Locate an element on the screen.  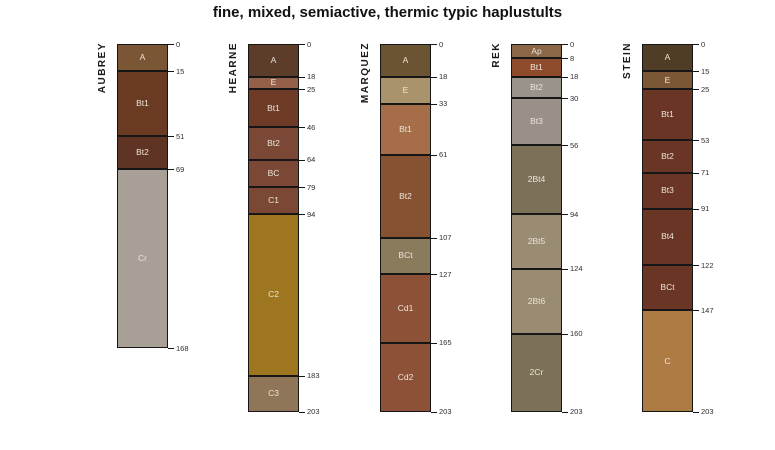
depth-tick-label: 124 is located at coordinates (576, 269).